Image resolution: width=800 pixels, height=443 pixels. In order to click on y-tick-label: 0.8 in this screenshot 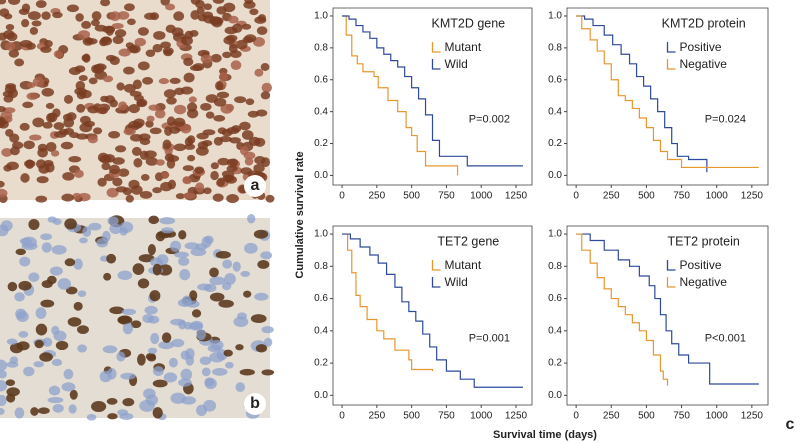, I will do `click(555, 48)`.